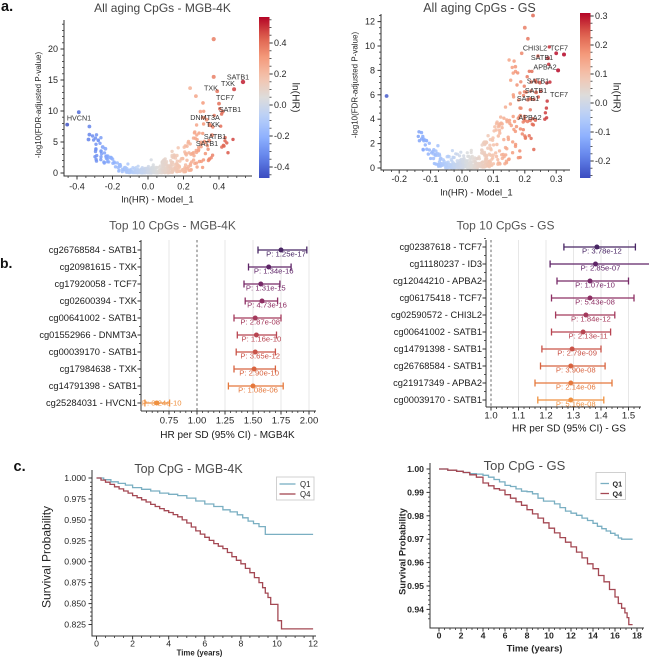 This screenshot has width=650, height=662. What do you see at coordinates (253, 420) in the screenshot?
I see `svg-text: 1.50` at bounding box center [253, 420].